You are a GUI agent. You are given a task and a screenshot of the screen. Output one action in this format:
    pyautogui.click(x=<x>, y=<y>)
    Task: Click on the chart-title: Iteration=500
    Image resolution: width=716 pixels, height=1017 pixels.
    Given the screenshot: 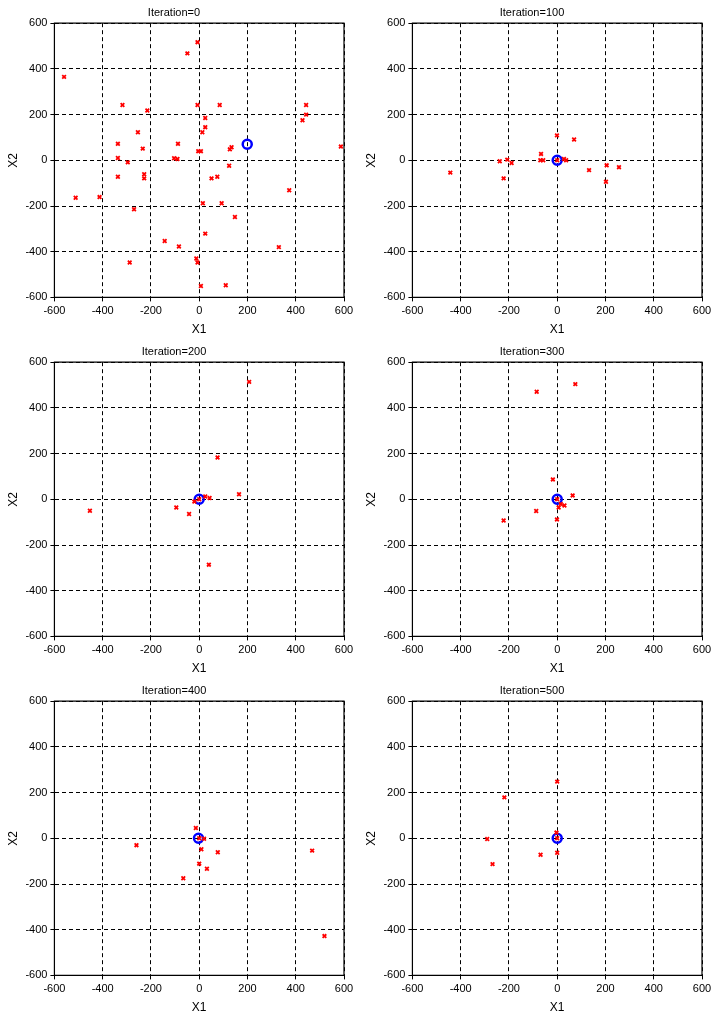 What is the action you would take?
    pyautogui.click(x=532, y=689)
    